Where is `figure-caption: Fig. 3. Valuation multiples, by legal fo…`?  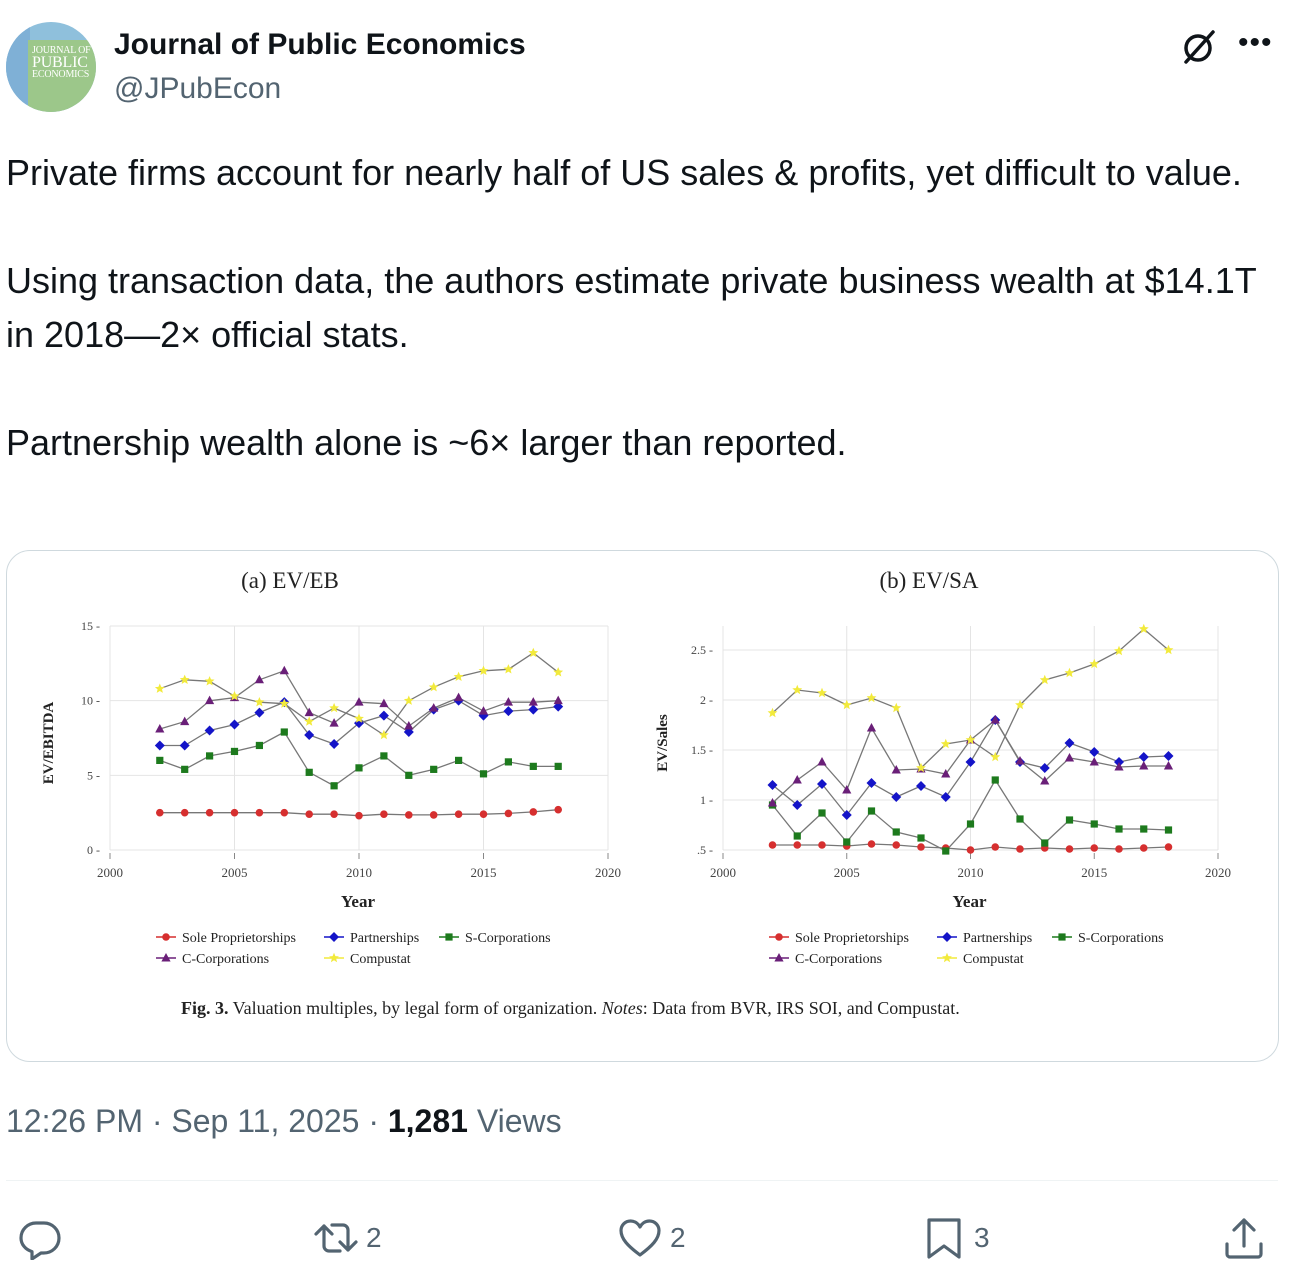 figure-caption: Fig. 3. Valuation multiples, by legal fo… is located at coordinates (570, 1008).